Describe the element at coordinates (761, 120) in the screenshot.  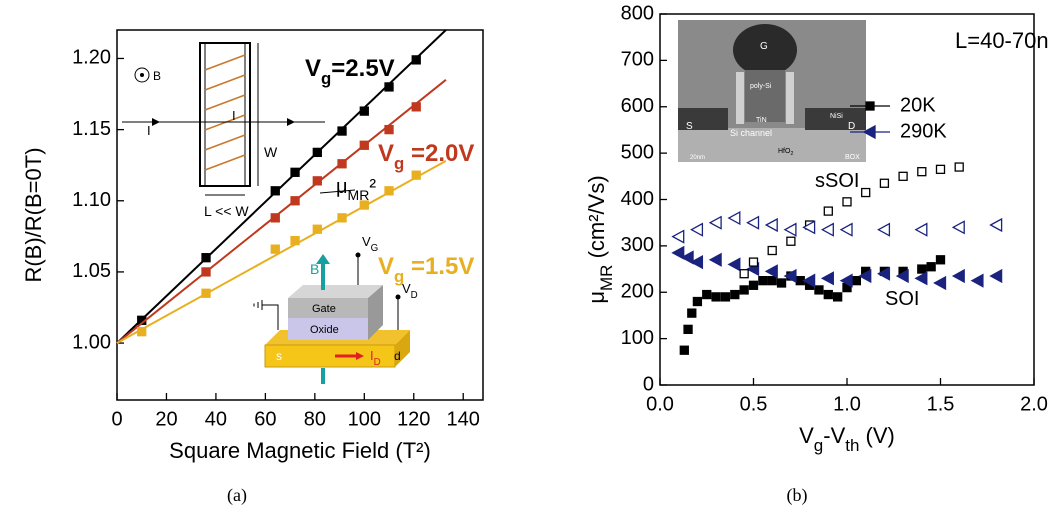
I see `inset-label-part: TiN` at that location.